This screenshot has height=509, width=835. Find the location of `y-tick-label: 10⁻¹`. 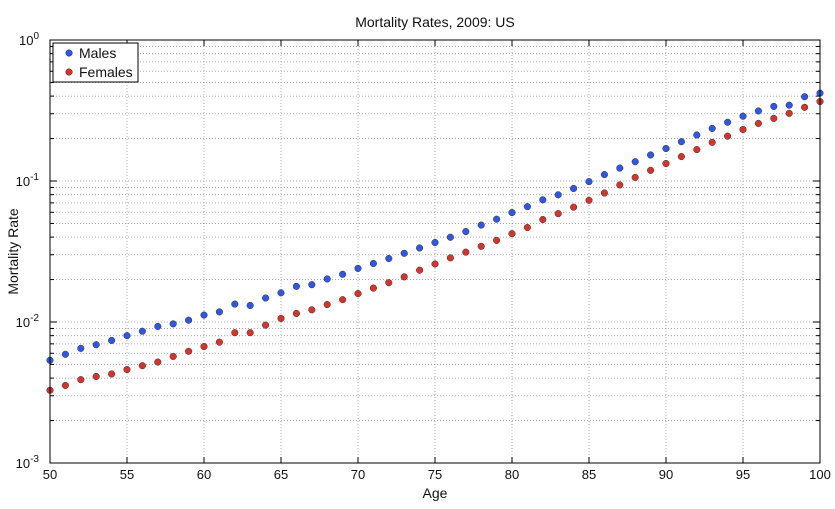

y-tick-label: 10⁻¹ is located at coordinates (28, 180).